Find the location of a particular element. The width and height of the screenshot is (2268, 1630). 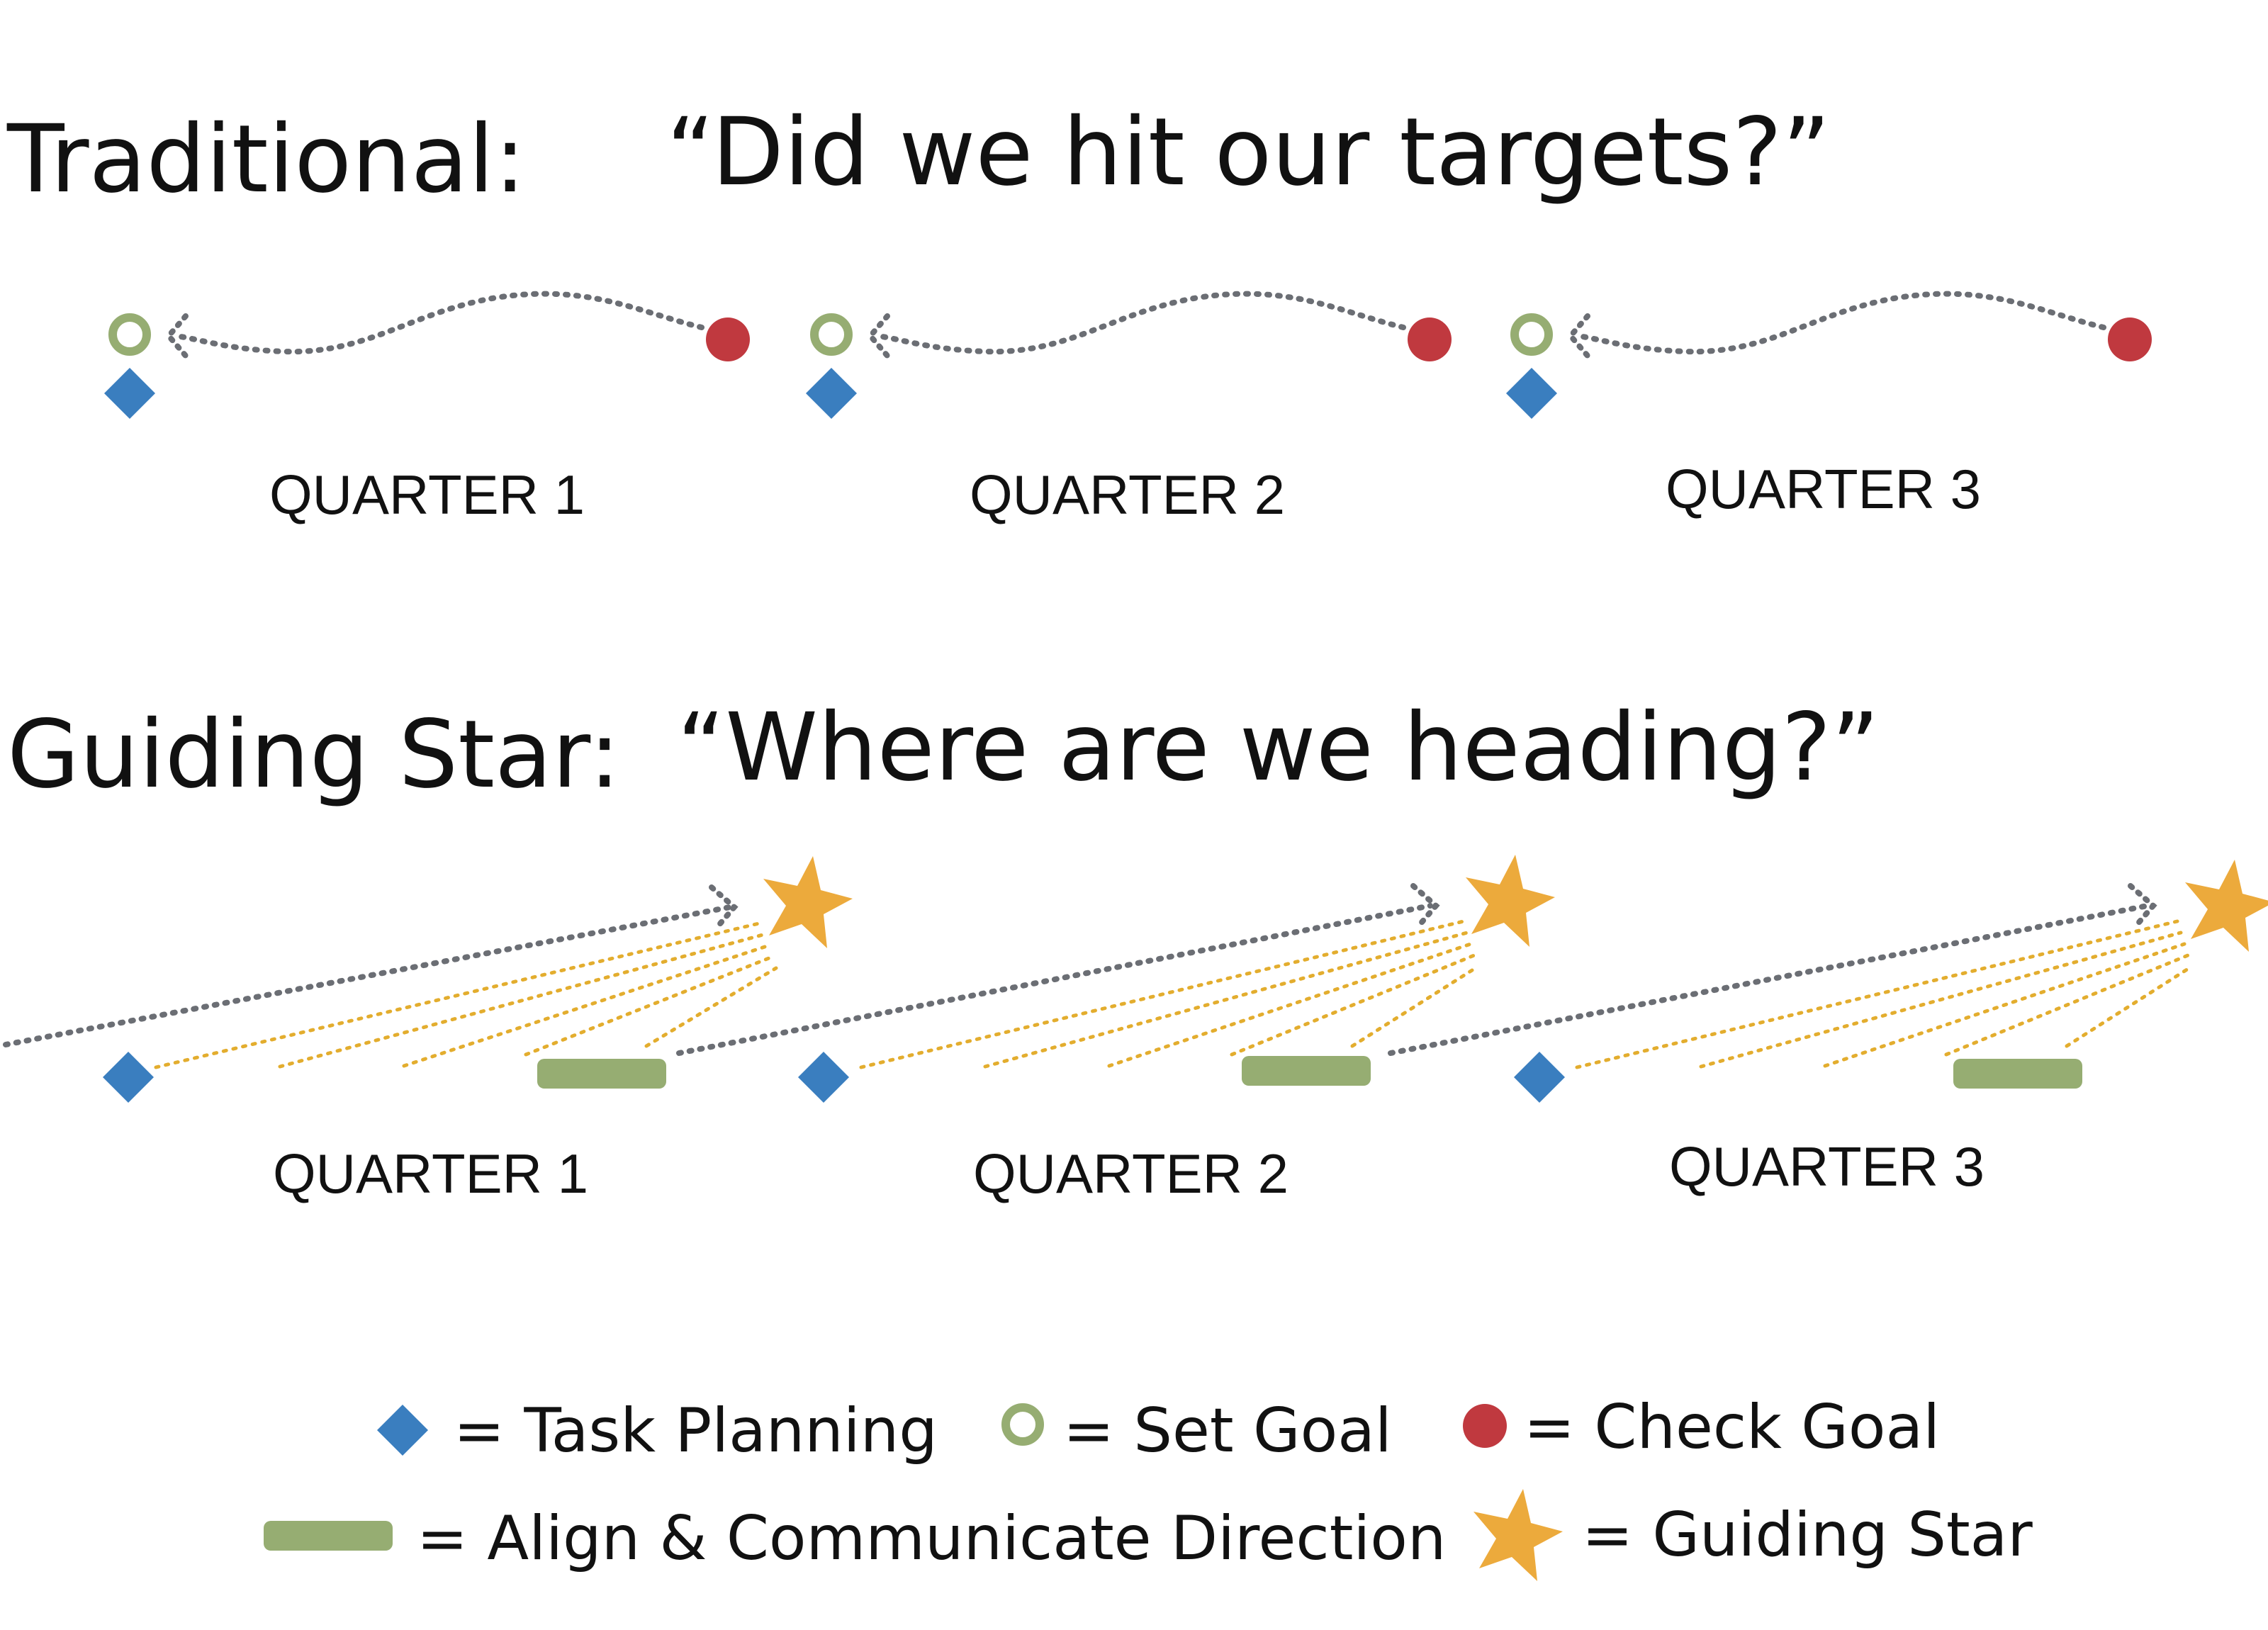

traditional-quarter-3: QUARTER 3 is located at coordinates (1829, 405).